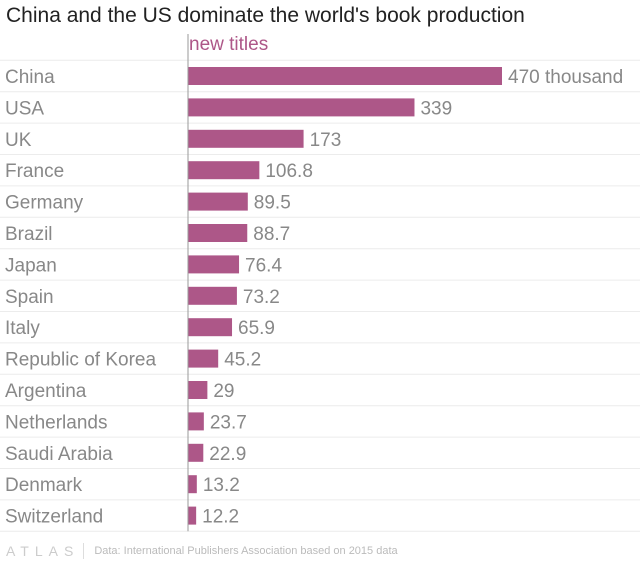  I want to click on series-label: new titles, so click(229, 44).